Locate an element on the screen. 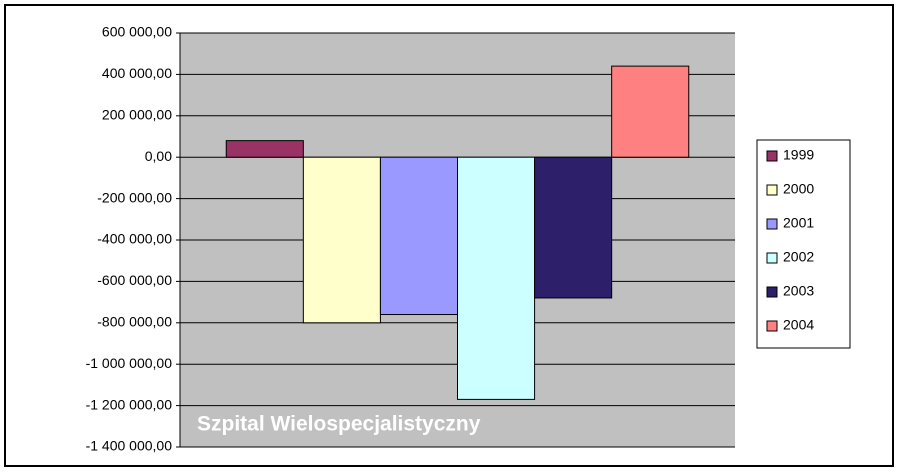  legend-label: 1999 is located at coordinates (798, 155).